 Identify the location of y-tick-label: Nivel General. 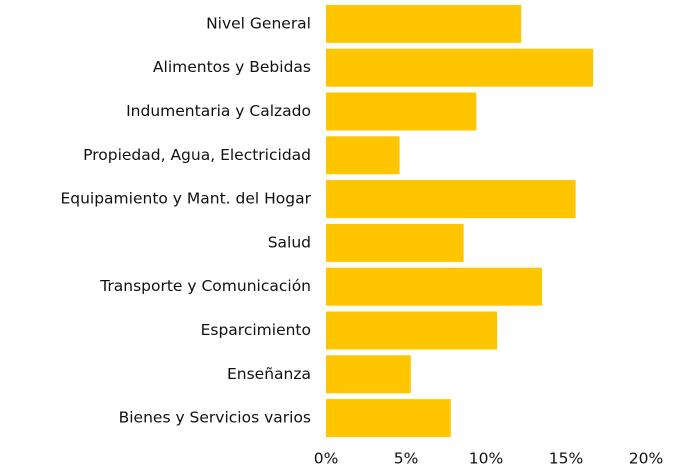
(258, 23).